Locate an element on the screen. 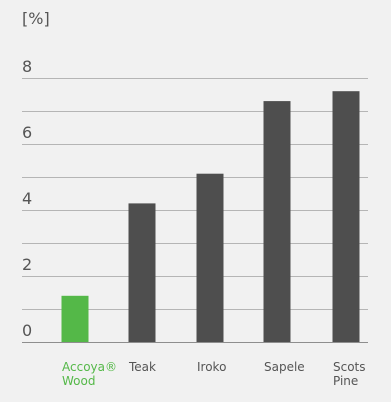  y-tick-label: 4 is located at coordinates (27, 198).